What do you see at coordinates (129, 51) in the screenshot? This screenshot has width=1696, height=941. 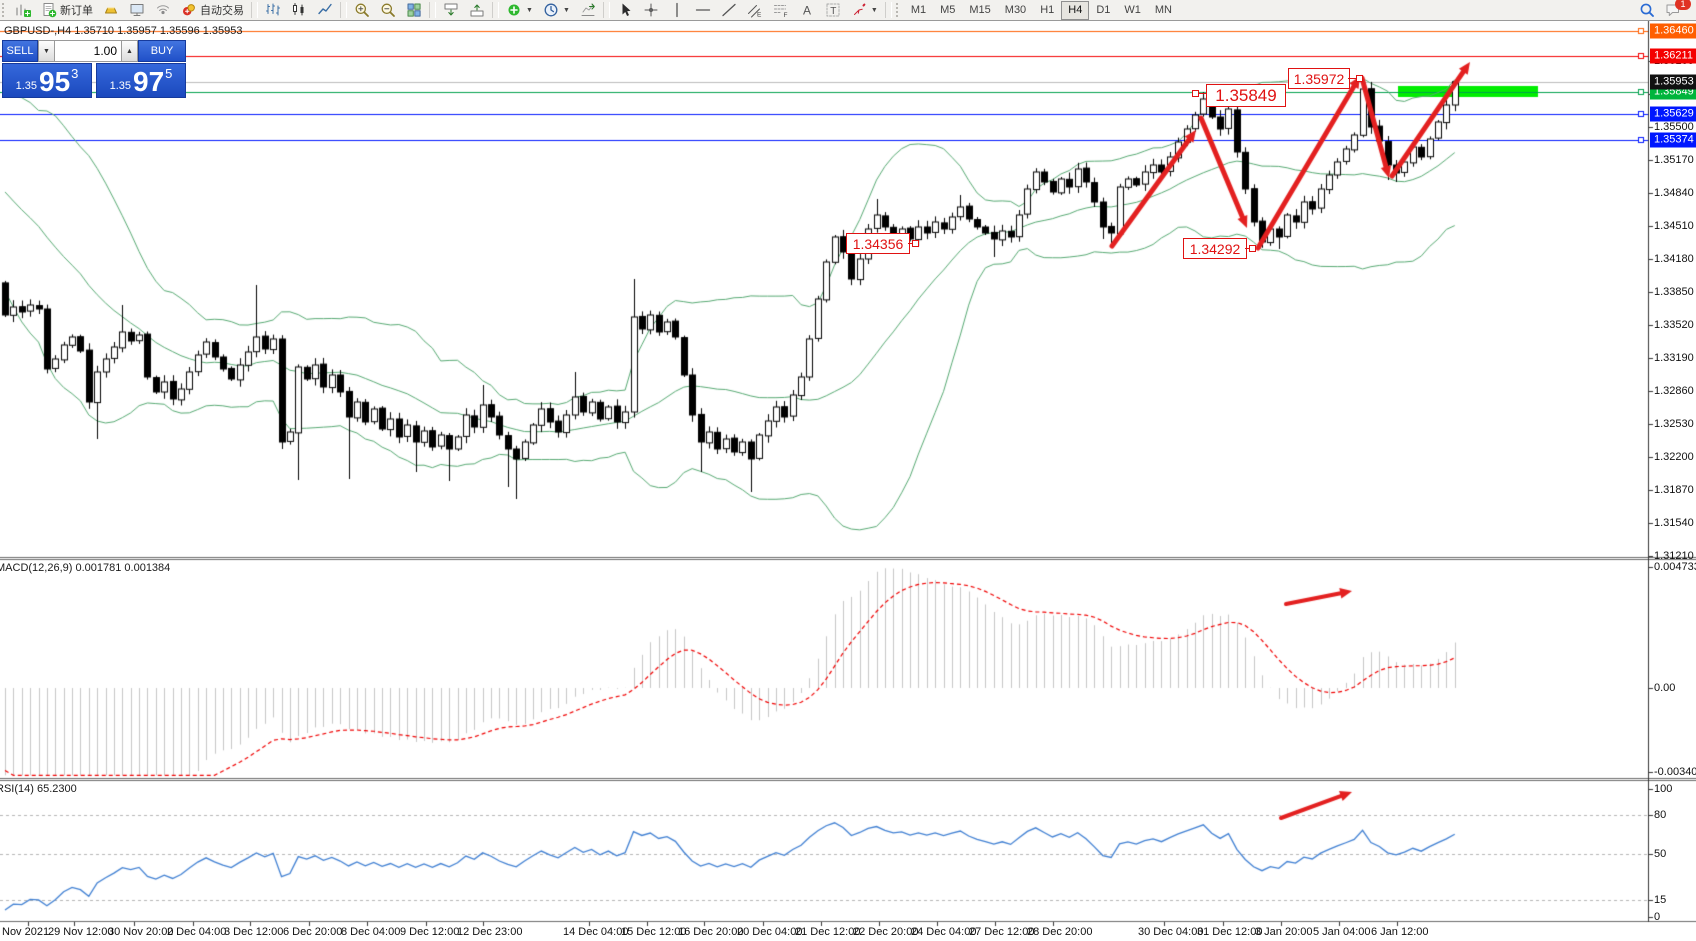 I see `volume-increase-button: ▲` at bounding box center [129, 51].